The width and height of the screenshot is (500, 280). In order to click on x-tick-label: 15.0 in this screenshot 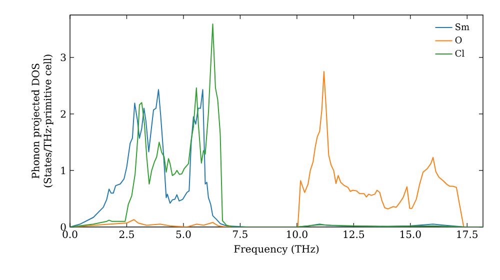, I will do `click(410, 234)`.